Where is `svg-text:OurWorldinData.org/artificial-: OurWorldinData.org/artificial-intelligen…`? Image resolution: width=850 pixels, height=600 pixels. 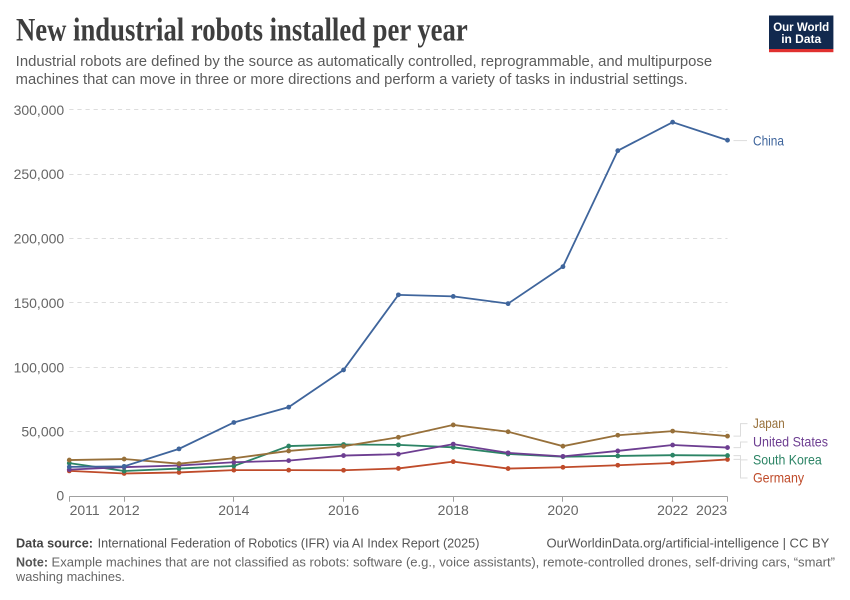 svg-text:OurWorldinData.org/artificial-: OurWorldinData.org/artificial-intelligen… is located at coordinates (688, 543).